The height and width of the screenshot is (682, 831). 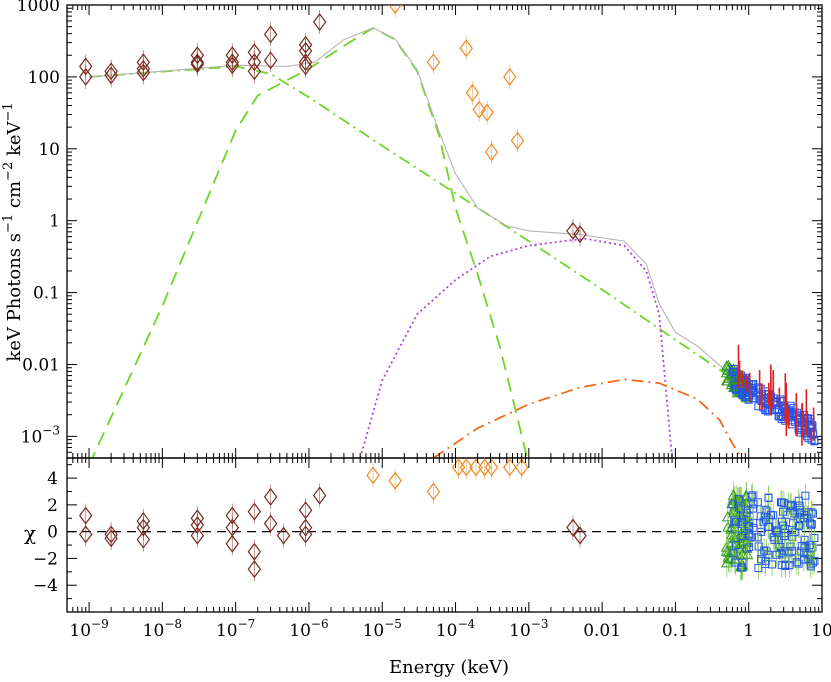 What do you see at coordinates (13, 231) in the screenshot?
I see `y-axis-title: keV Photons s−1 cm−2 keV−1` at bounding box center [13, 231].